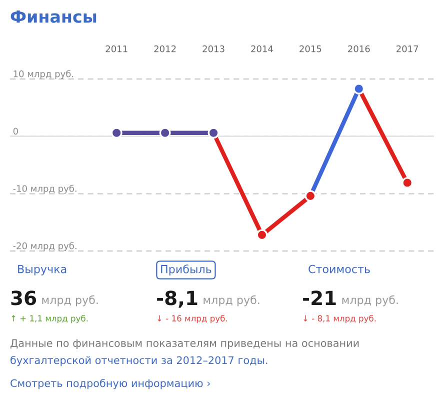 Image resolution: width=443 pixels, height=402 pixels. What do you see at coordinates (139, 361) in the screenshot?
I see `text: бухгалтерской отчетности за 2012–2017 годы.` at bounding box center [139, 361].